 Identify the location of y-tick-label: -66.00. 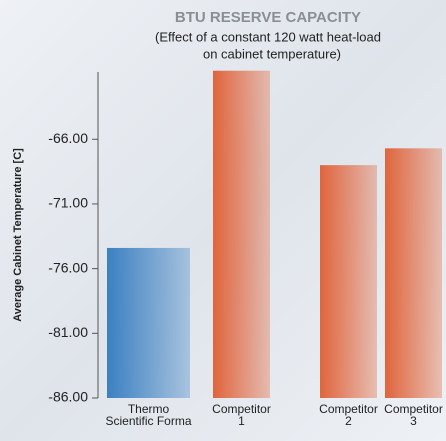
(68, 138).